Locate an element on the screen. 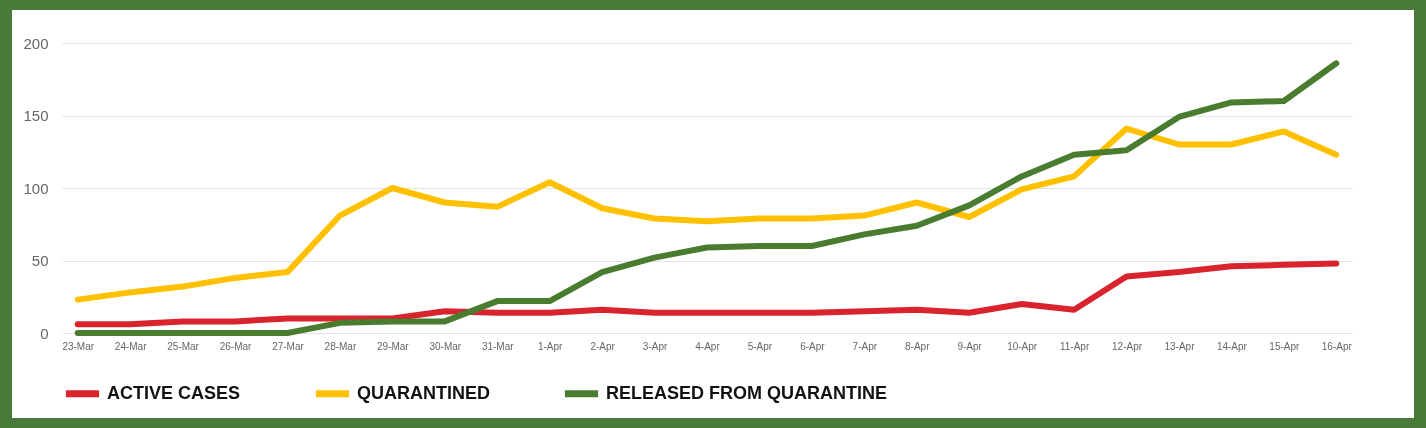  x-tick-label: 10-Apr is located at coordinates (1022, 346).